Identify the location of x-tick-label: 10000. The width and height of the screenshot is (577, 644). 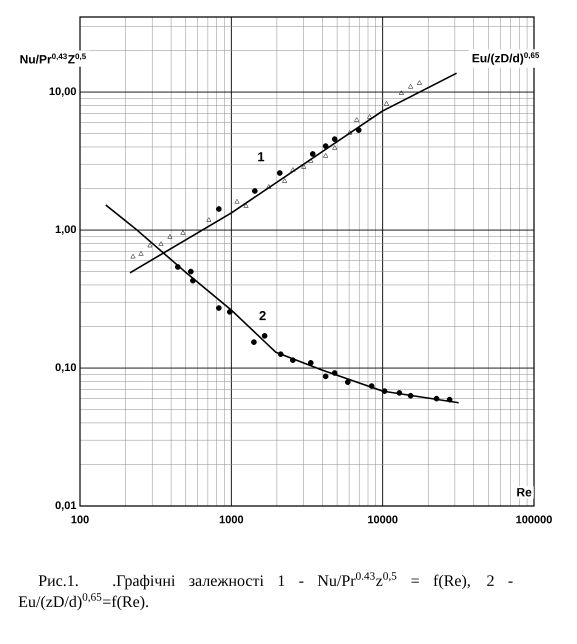
(383, 520).